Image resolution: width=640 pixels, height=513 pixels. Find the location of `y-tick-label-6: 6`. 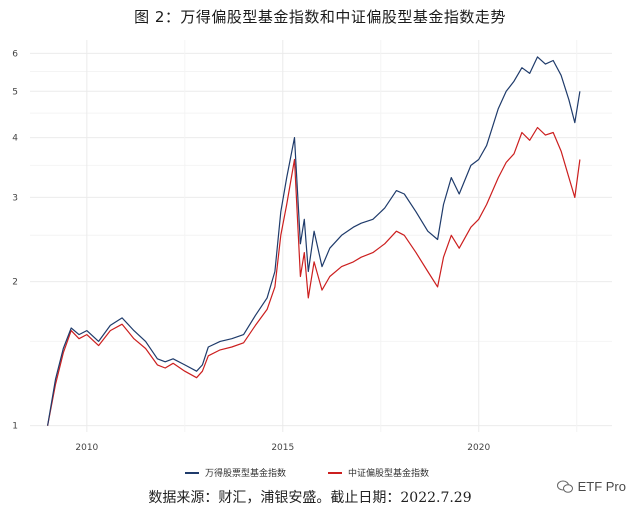

y-tick-label-6: 6 is located at coordinates (15, 54).